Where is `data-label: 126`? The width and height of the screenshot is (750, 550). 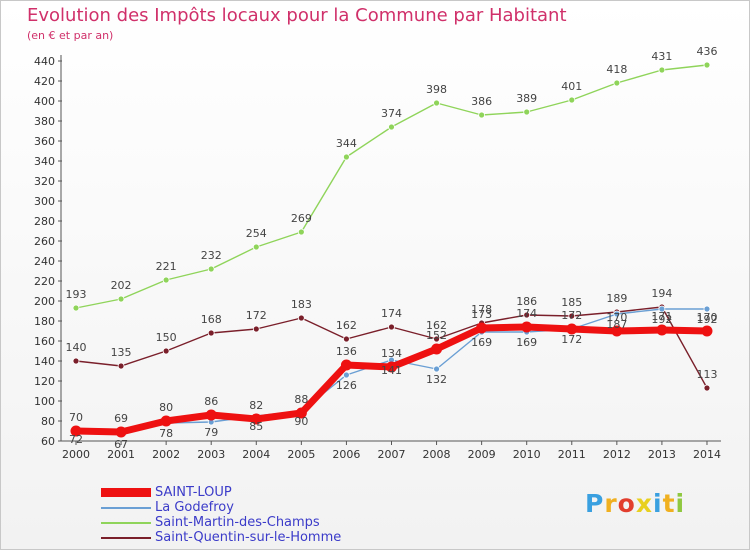 data-label: 126 is located at coordinates (346, 385).